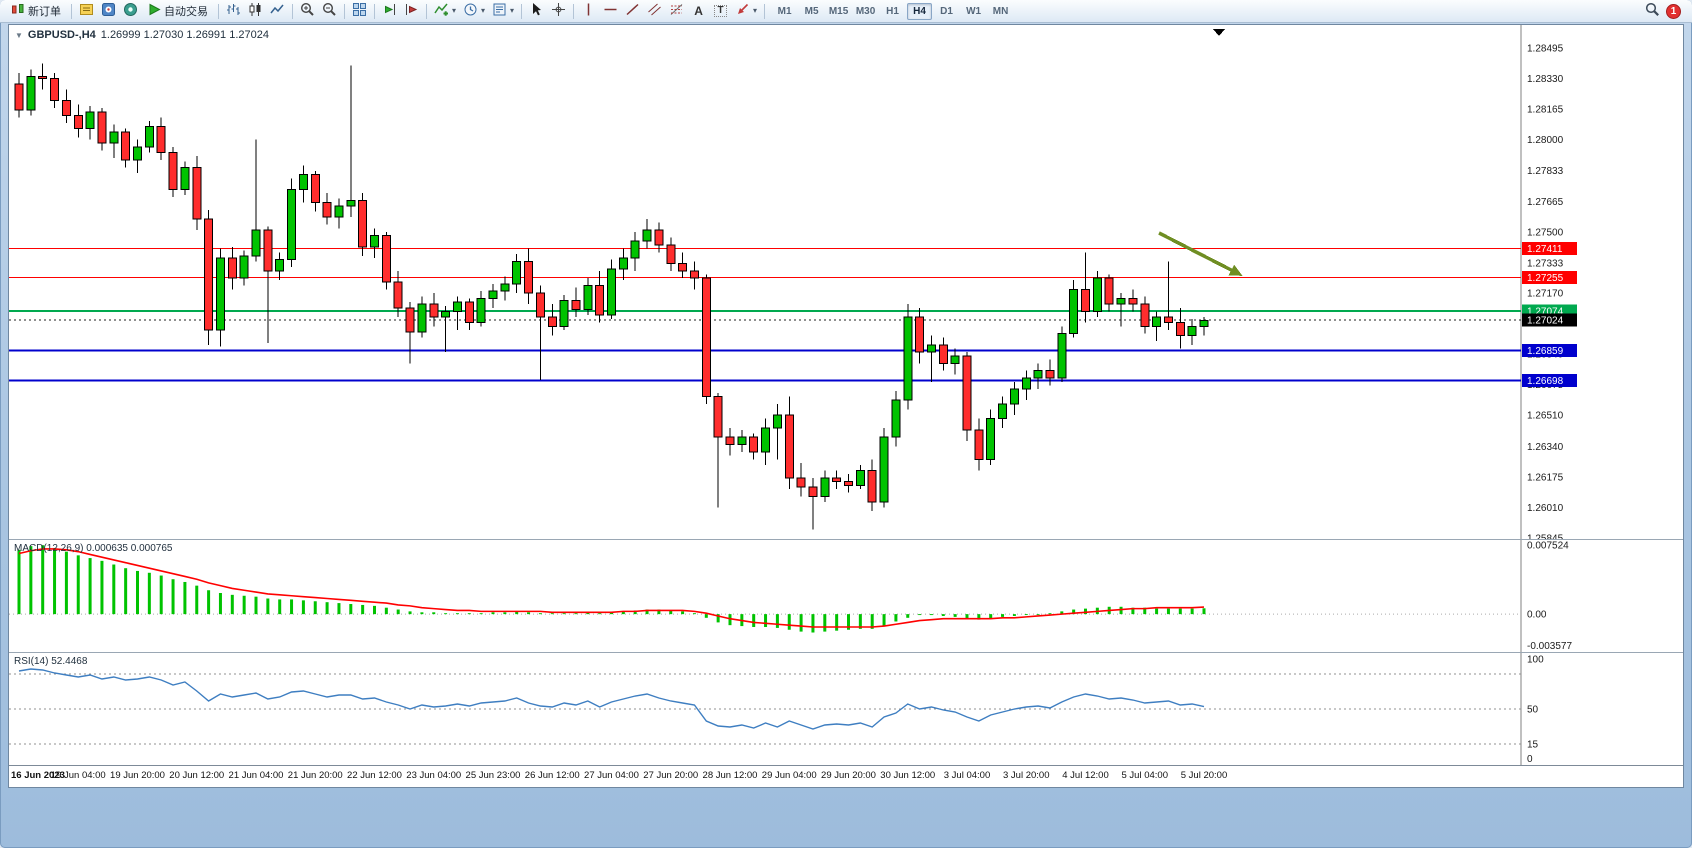  I want to click on label-icon: T, so click(720, 11).